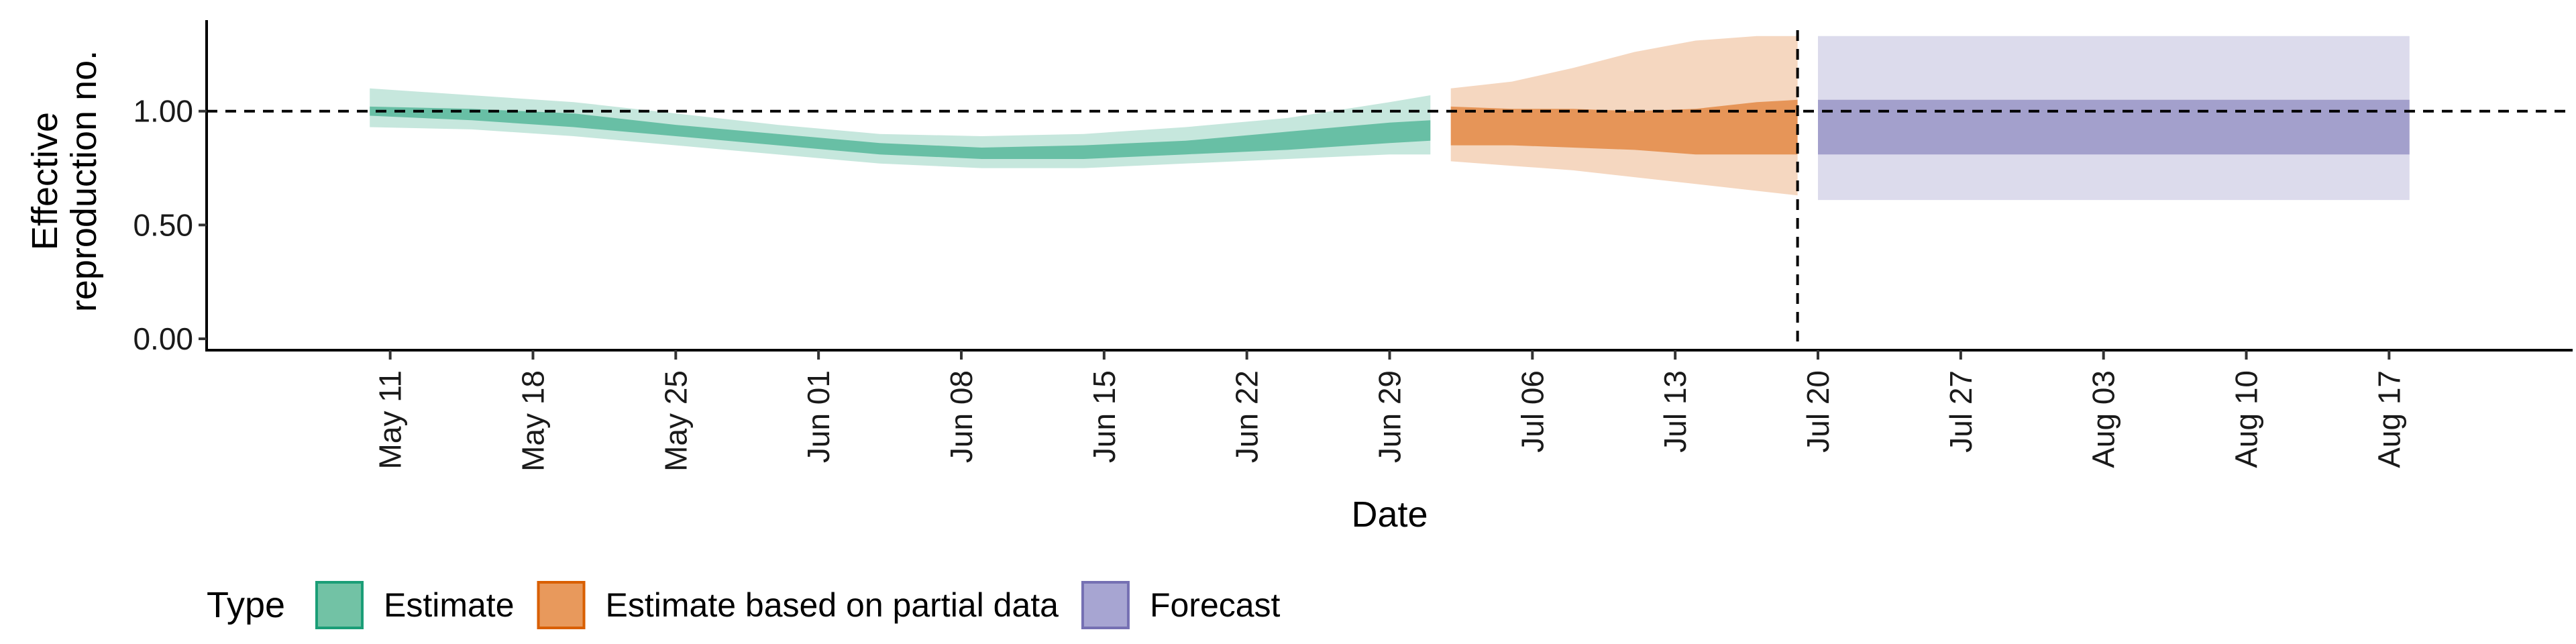 The height and width of the screenshot is (644, 2576). Describe the element at coordinates (1960, 411) in the screenshot. I see `x-tick-label: Jul 27` at that location.